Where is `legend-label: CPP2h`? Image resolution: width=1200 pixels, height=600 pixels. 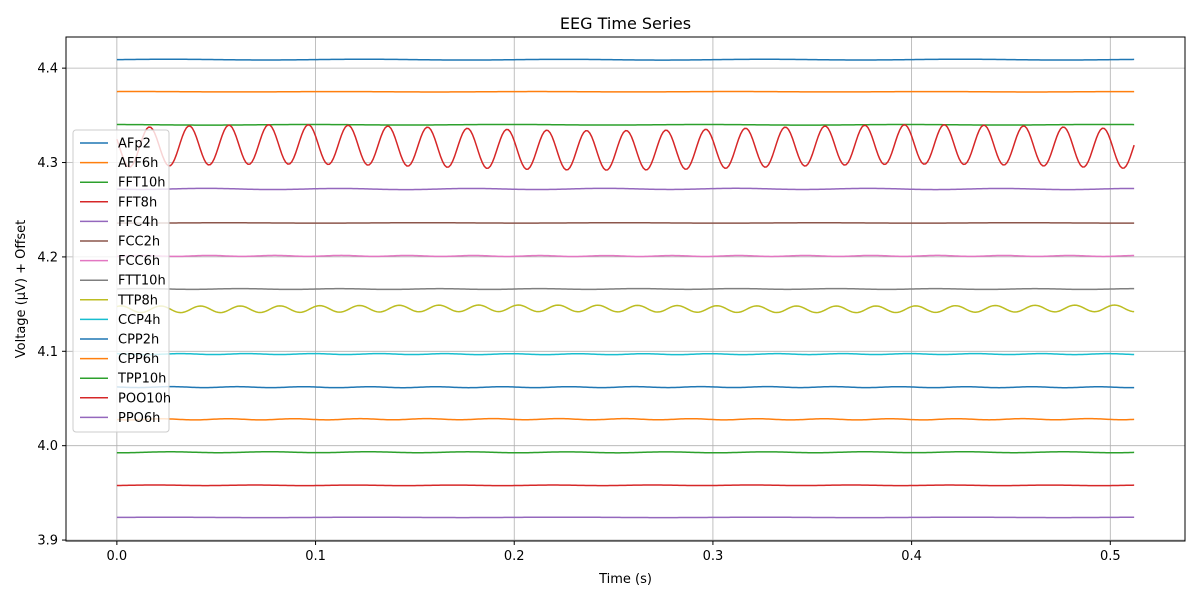
legend-label: CPP2h is located at coordinates (138, 340).